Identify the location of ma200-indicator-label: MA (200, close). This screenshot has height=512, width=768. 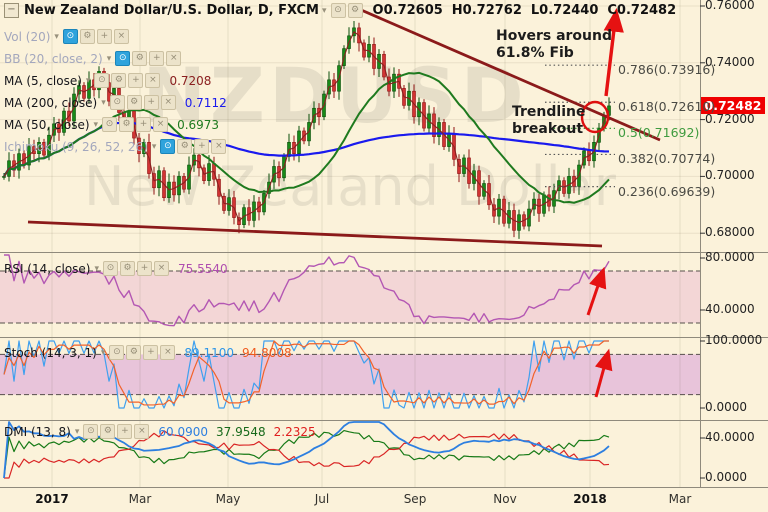
(51, 102).